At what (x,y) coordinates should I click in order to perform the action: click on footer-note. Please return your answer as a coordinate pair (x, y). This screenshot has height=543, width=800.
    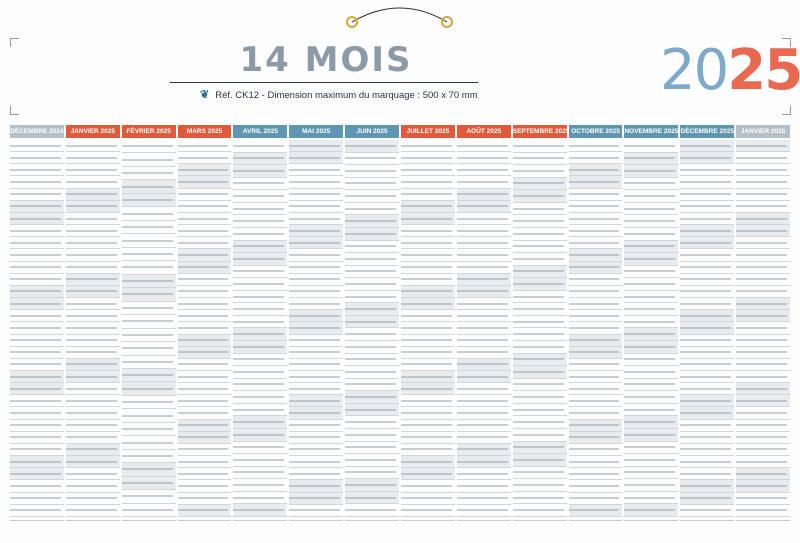
    Looking at the image, I should click on (204, 527).